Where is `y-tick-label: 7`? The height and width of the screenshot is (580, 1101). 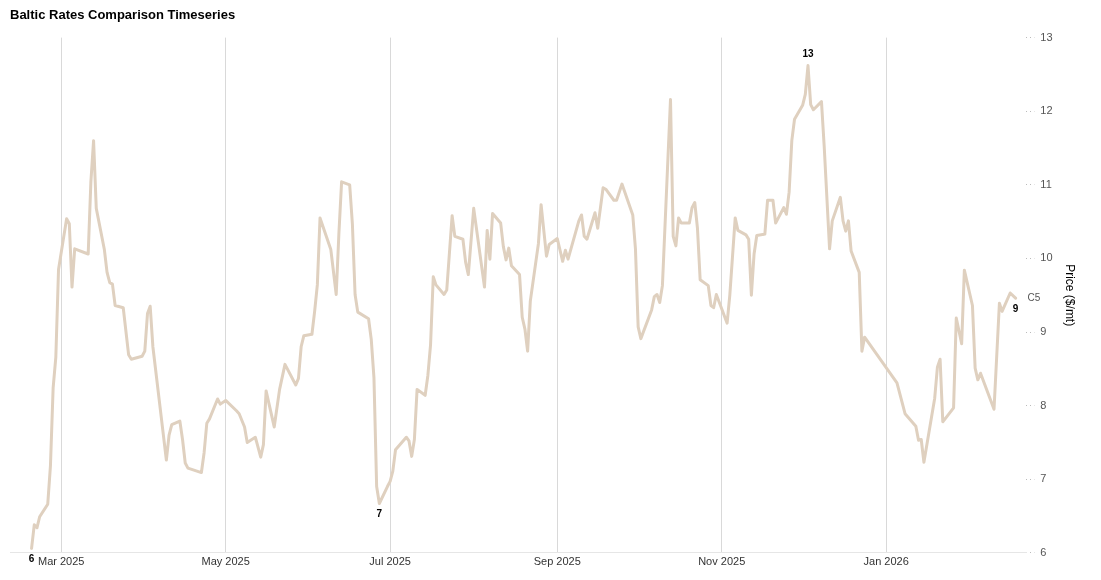
y-tick-label: 7 is located at coordinates (1043, 478).